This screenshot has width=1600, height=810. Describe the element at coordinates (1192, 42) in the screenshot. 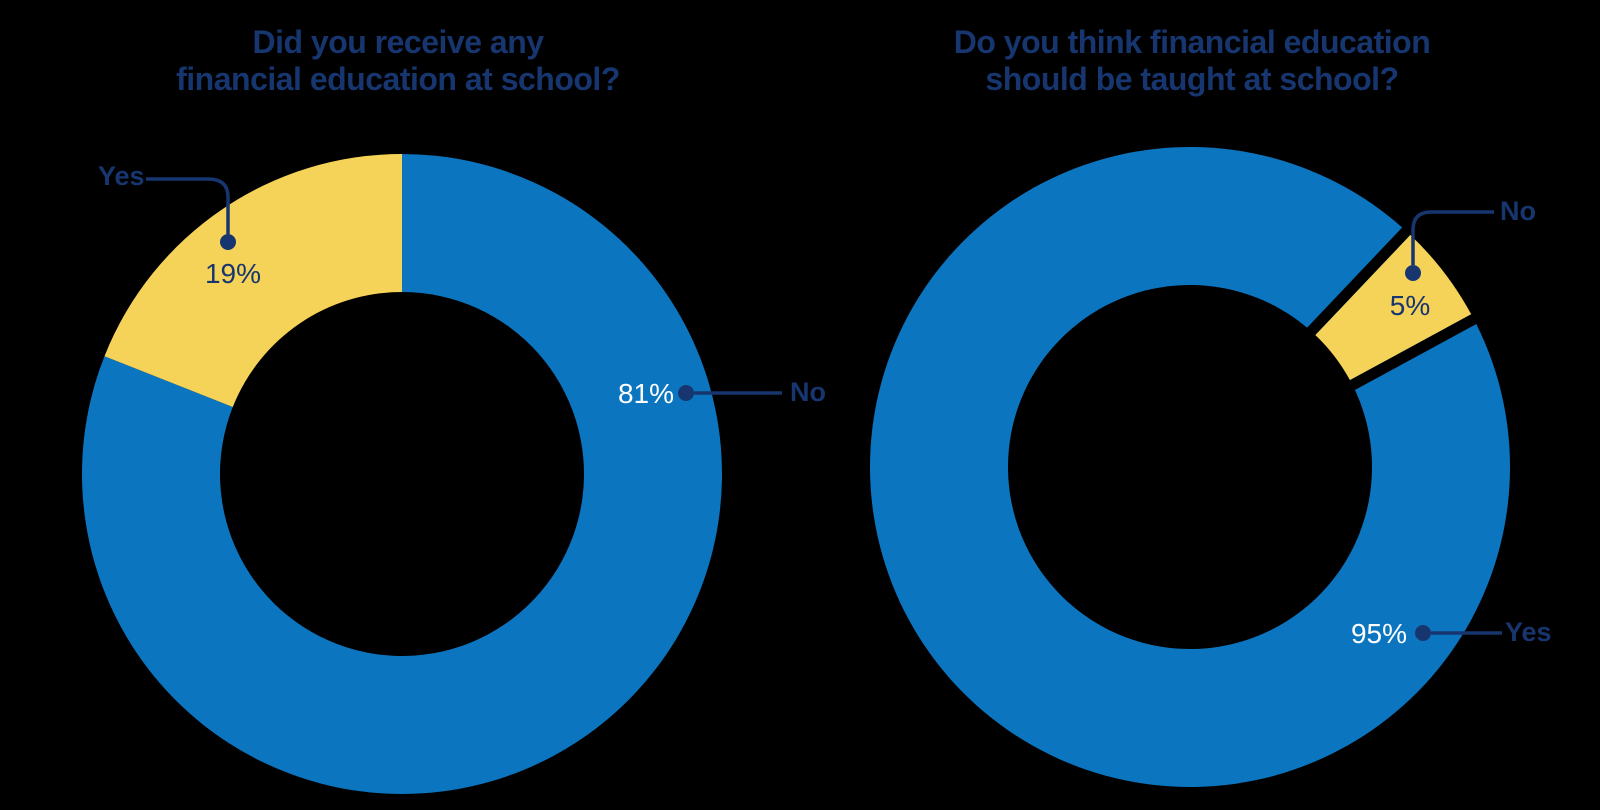

I see `chart-title-right-line-1: Do you think financial education` at that location.